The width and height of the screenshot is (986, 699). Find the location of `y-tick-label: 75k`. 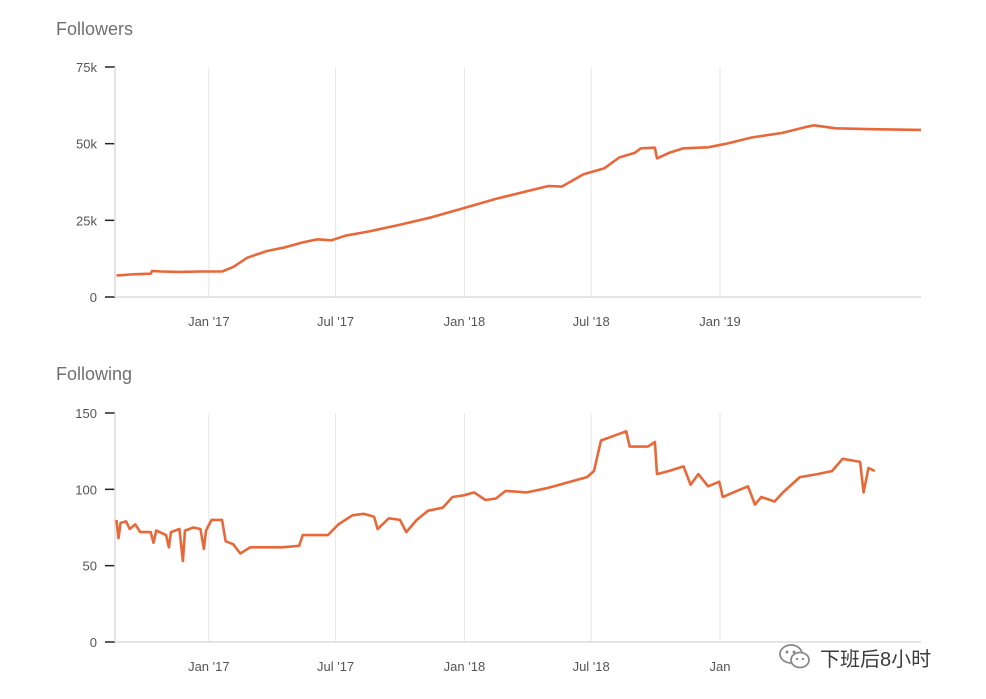

y-tick-label: 75k is located at coordinates (86, 67).